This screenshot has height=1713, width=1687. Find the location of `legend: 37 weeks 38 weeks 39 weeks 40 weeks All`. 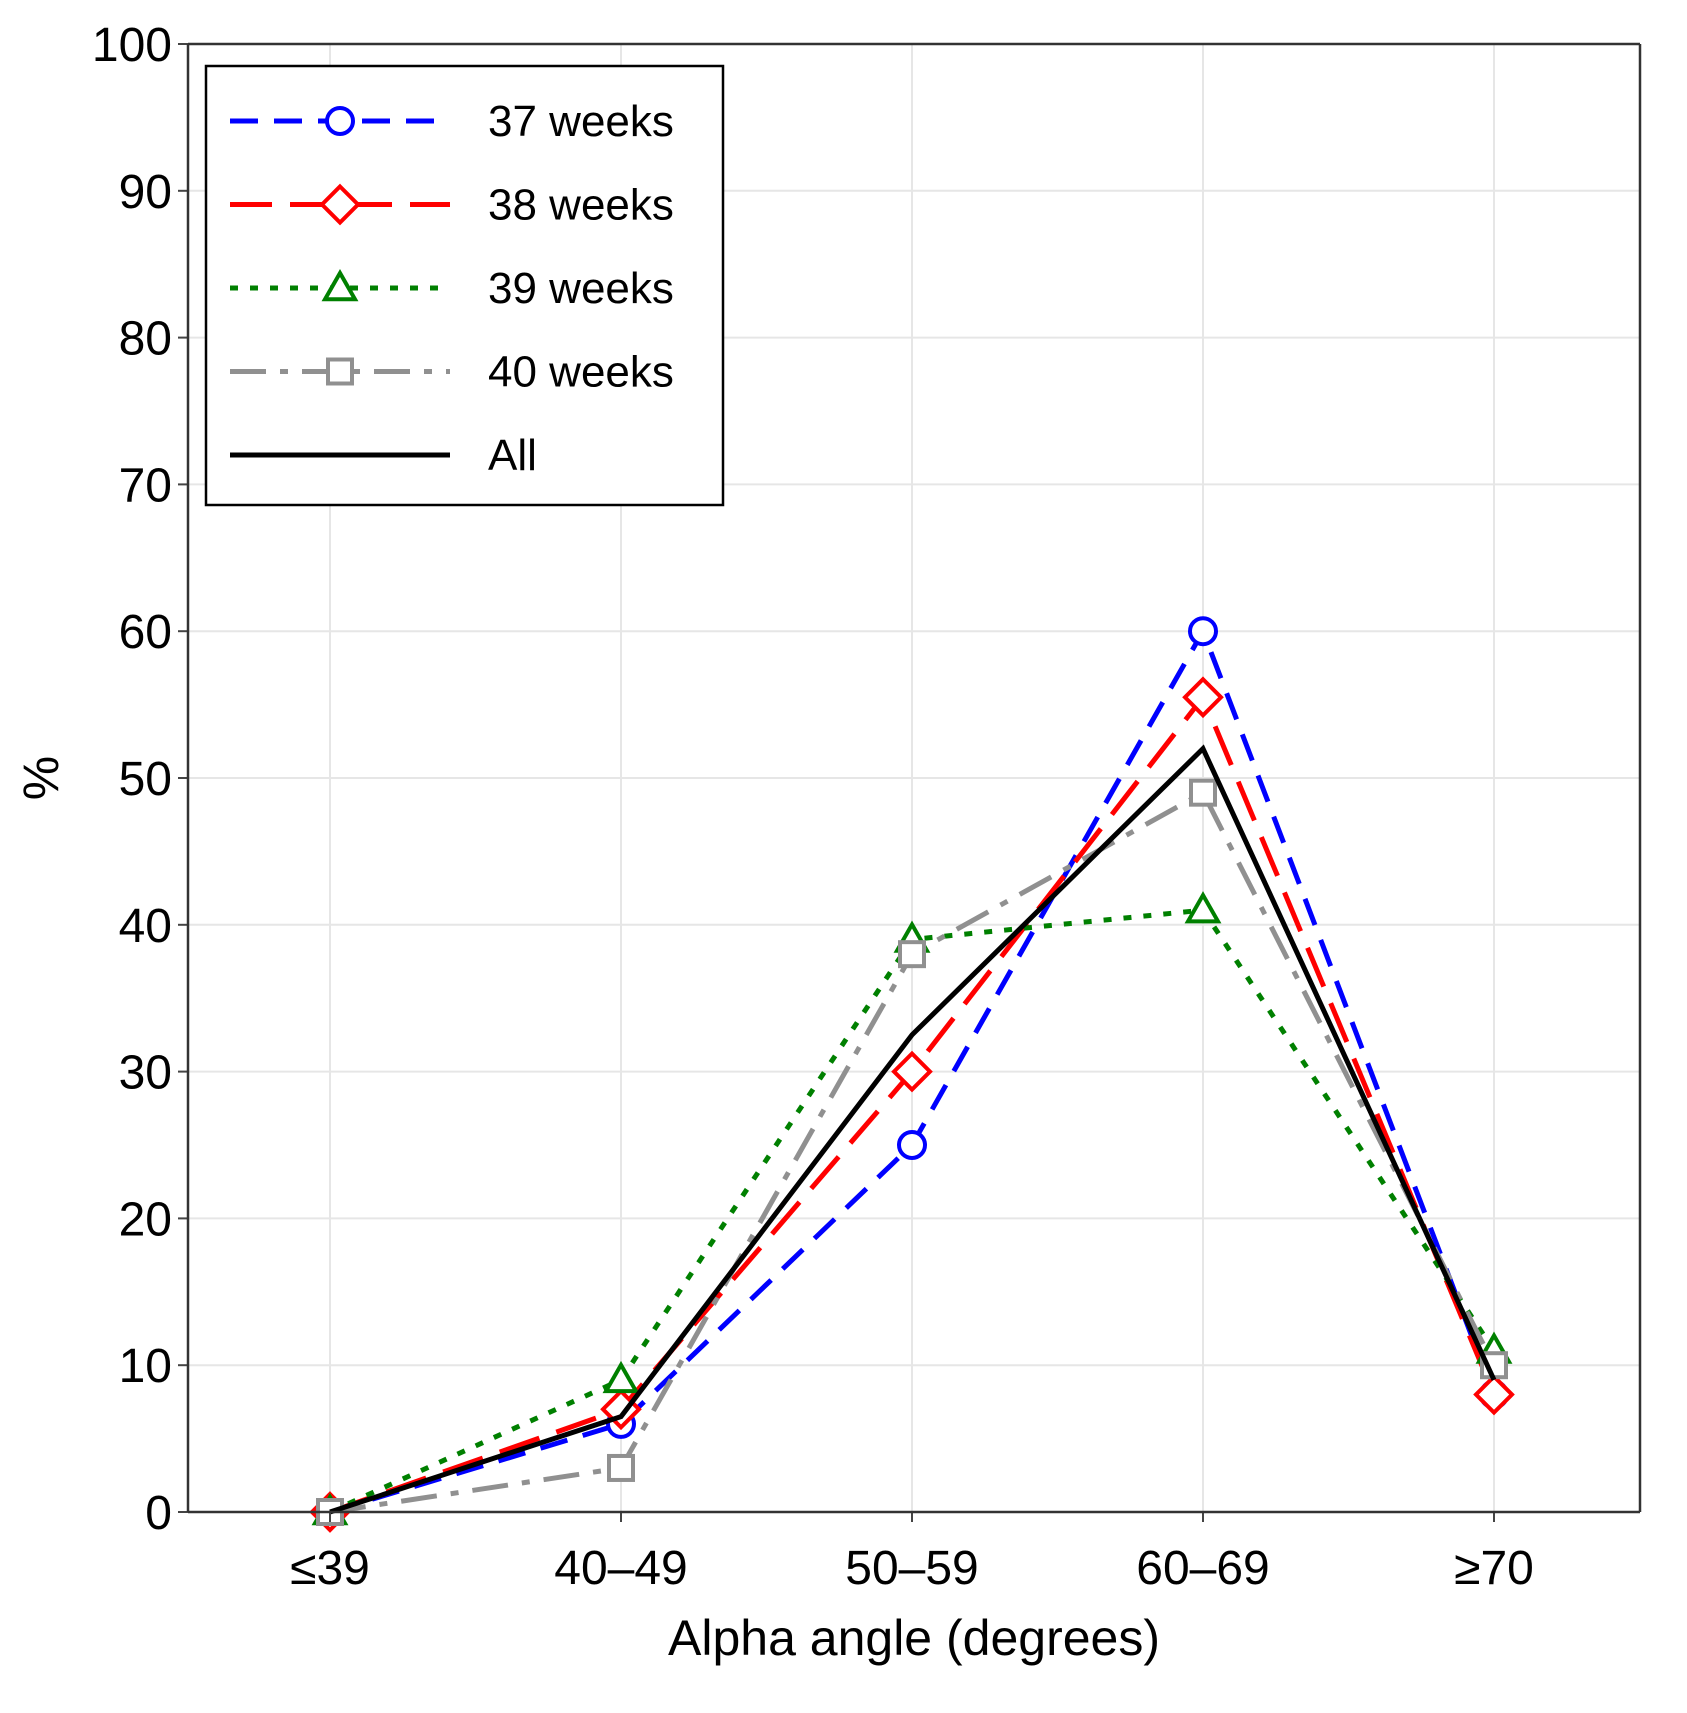

legend: 37 weeks 38 weeks 39 weeks 40 weeks All is located at coordinates (464, 285).